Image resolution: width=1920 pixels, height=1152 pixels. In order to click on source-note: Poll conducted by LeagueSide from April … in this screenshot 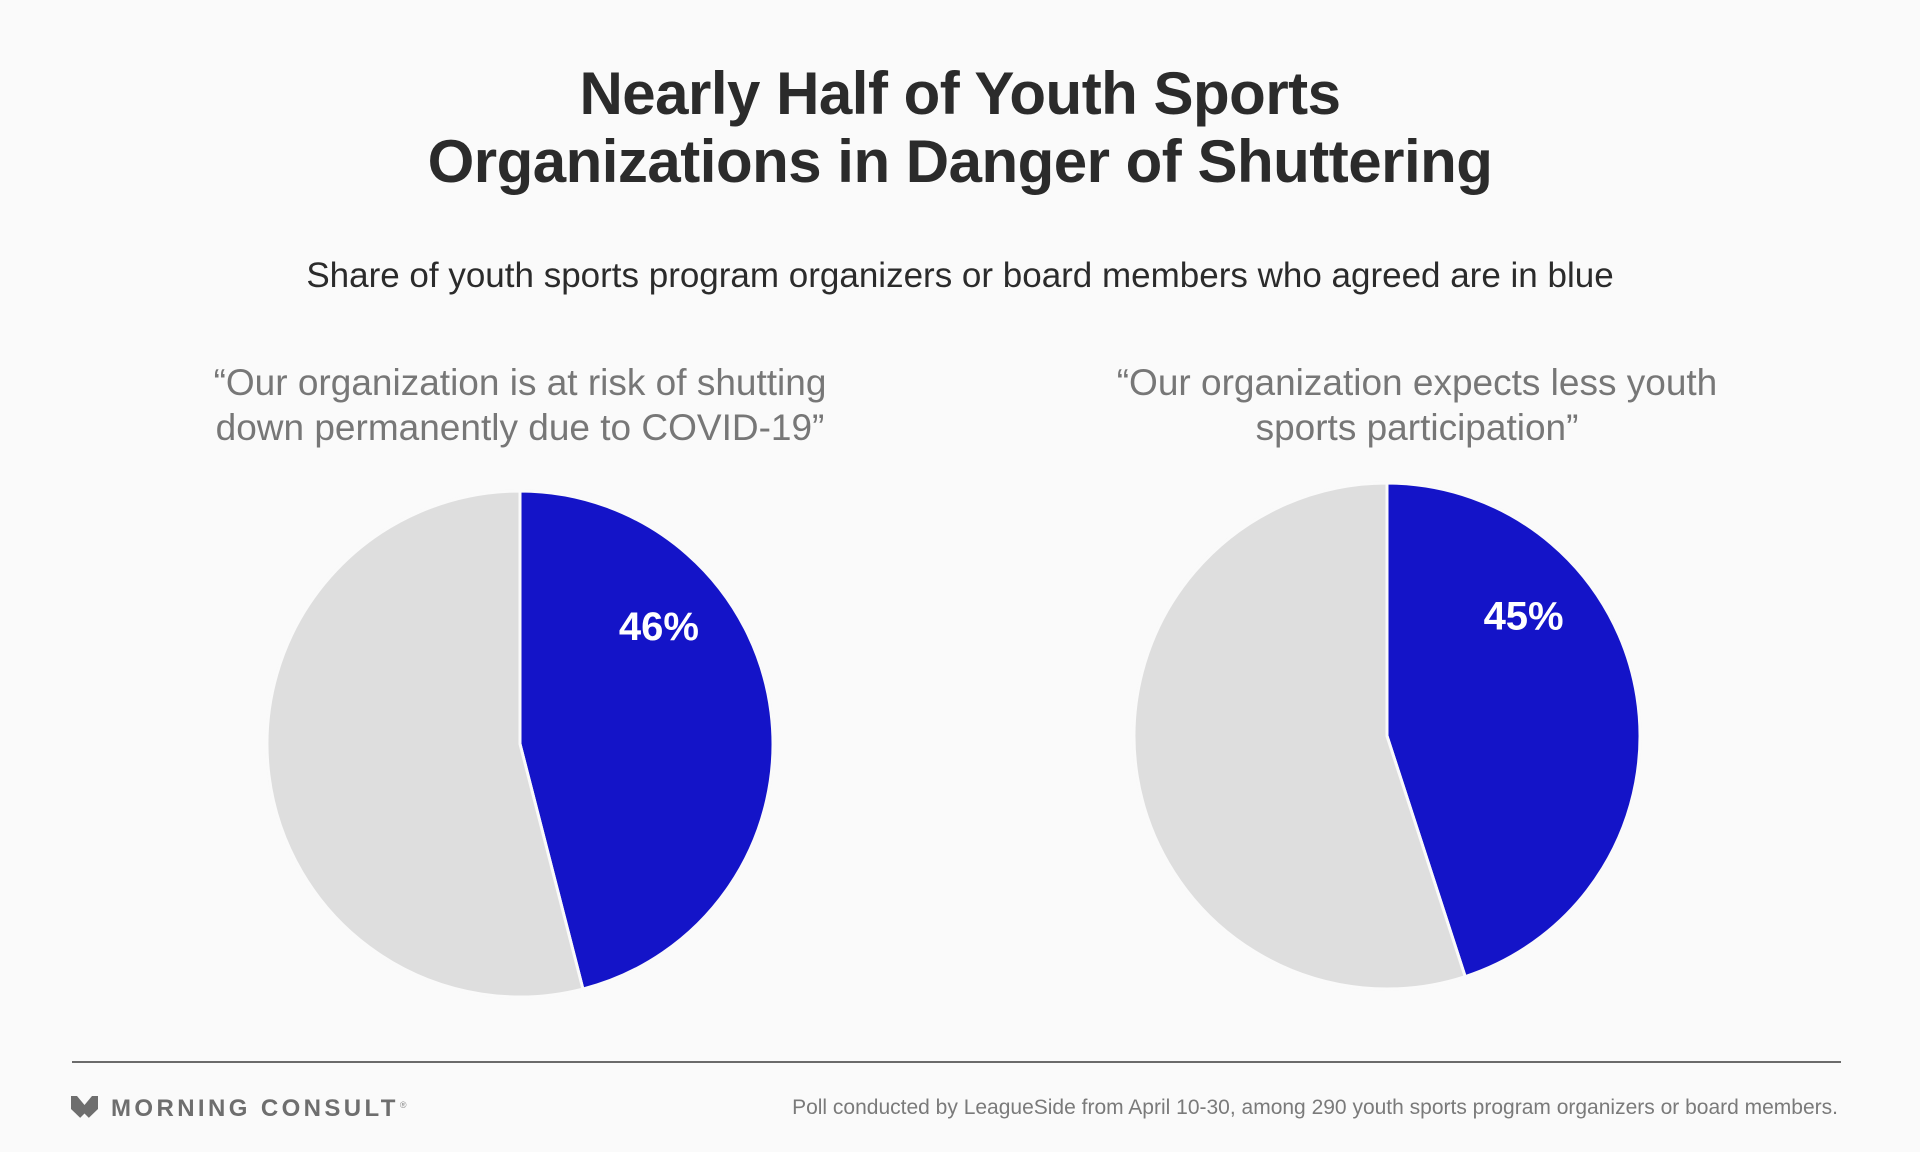, I will do `click(1315, 1107)`.